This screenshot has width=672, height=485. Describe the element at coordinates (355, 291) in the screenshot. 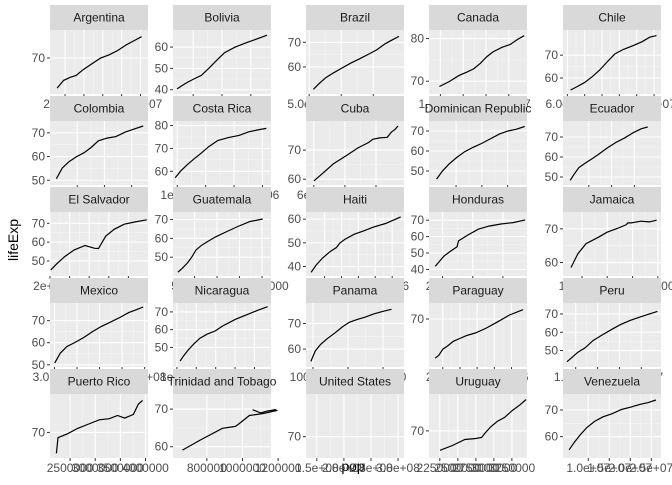

I see `facet-label: Panama` at that location.